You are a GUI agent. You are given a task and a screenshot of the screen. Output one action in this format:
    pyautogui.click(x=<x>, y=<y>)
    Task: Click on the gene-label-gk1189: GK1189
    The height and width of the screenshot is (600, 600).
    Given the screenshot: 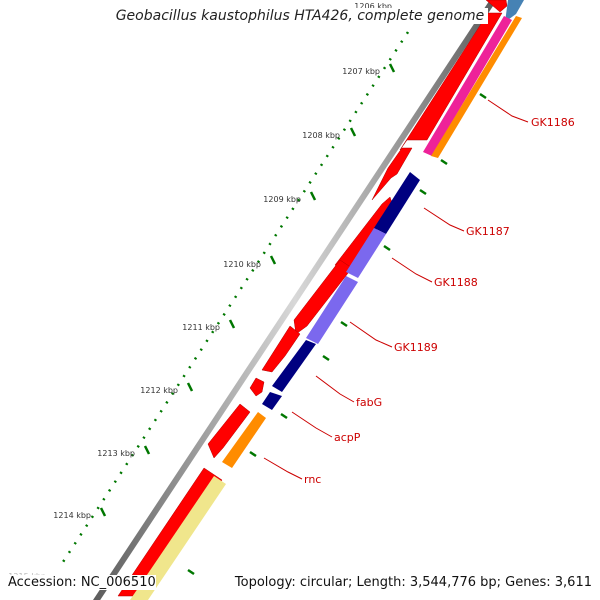 What is the action you would take?
    pyautogui.click(x=416, y=347)
    